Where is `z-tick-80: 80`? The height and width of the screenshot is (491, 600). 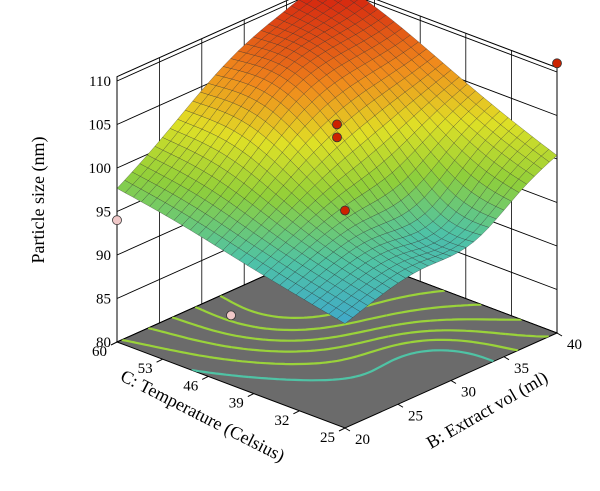 z-tick-80: 80 is located at coordinates (103, 343).